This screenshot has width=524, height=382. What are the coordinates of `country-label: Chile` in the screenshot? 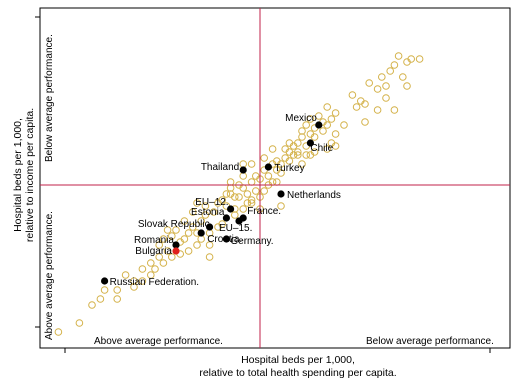 It's located at (321, 148).